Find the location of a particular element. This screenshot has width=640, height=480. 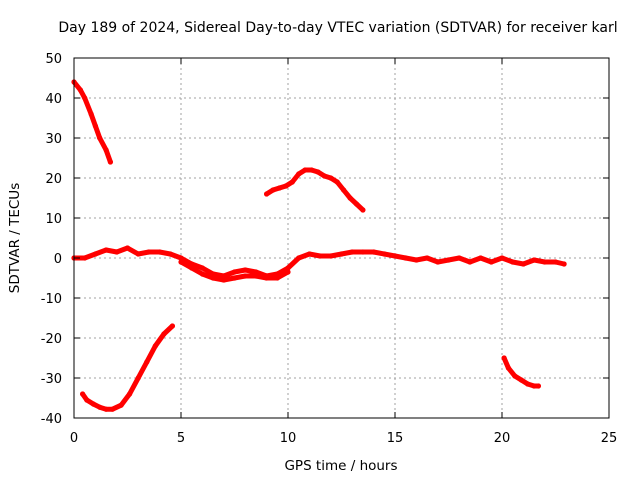

x-axis-label: GPS time / hours is located at coordinates (340, 466).